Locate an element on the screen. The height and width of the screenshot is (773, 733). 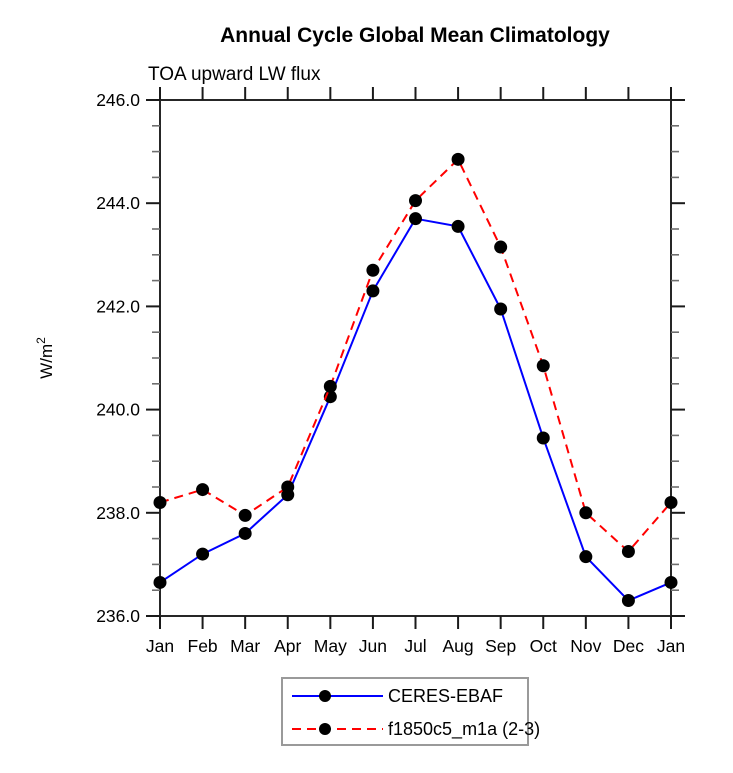
legend-label: f1850c5_m1a (2-3) is located at coordinates (464, 729).